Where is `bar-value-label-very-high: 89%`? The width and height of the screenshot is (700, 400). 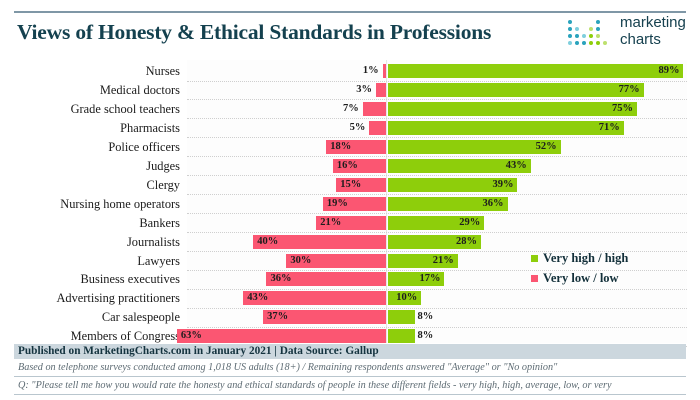 bar-value-label-very-high: 89% is located at coordinates (669, 70).